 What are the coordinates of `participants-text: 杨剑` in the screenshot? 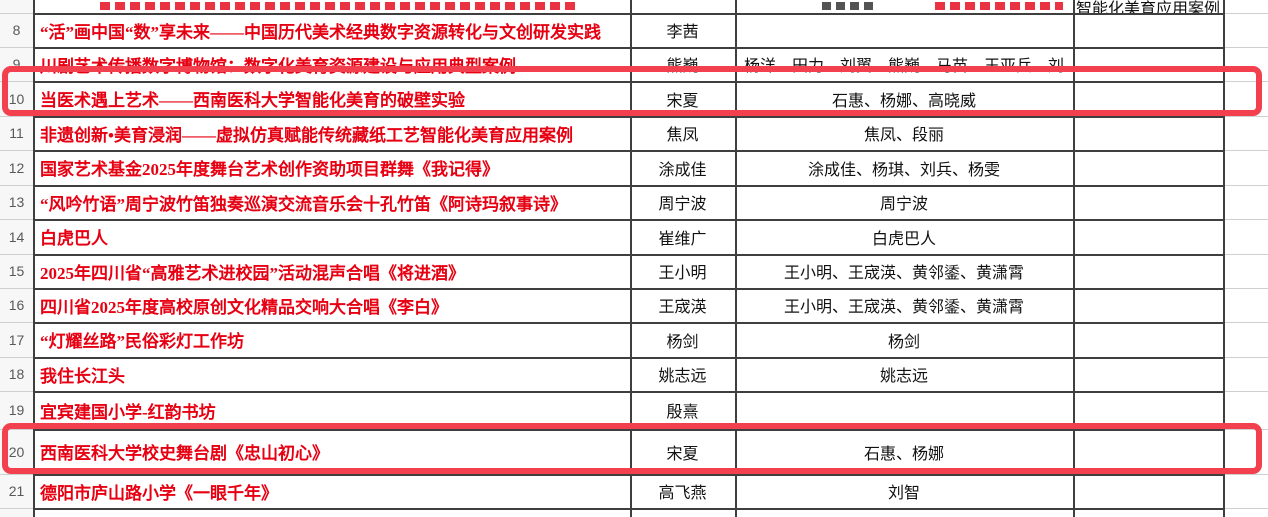 It's located at (903, 342).